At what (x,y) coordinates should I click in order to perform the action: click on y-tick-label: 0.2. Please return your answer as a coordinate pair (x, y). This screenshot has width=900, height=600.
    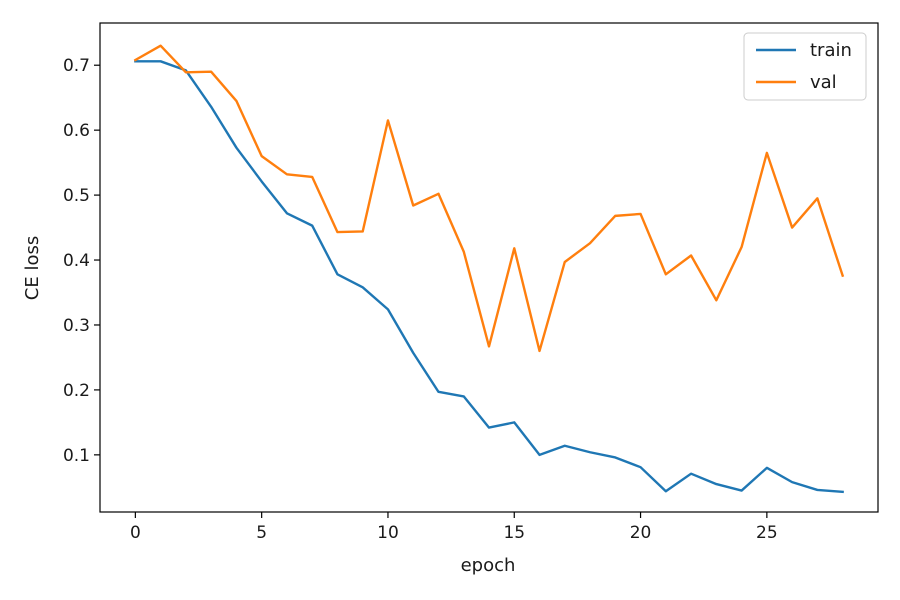
    Looking at the image, I should click on (76, 391).